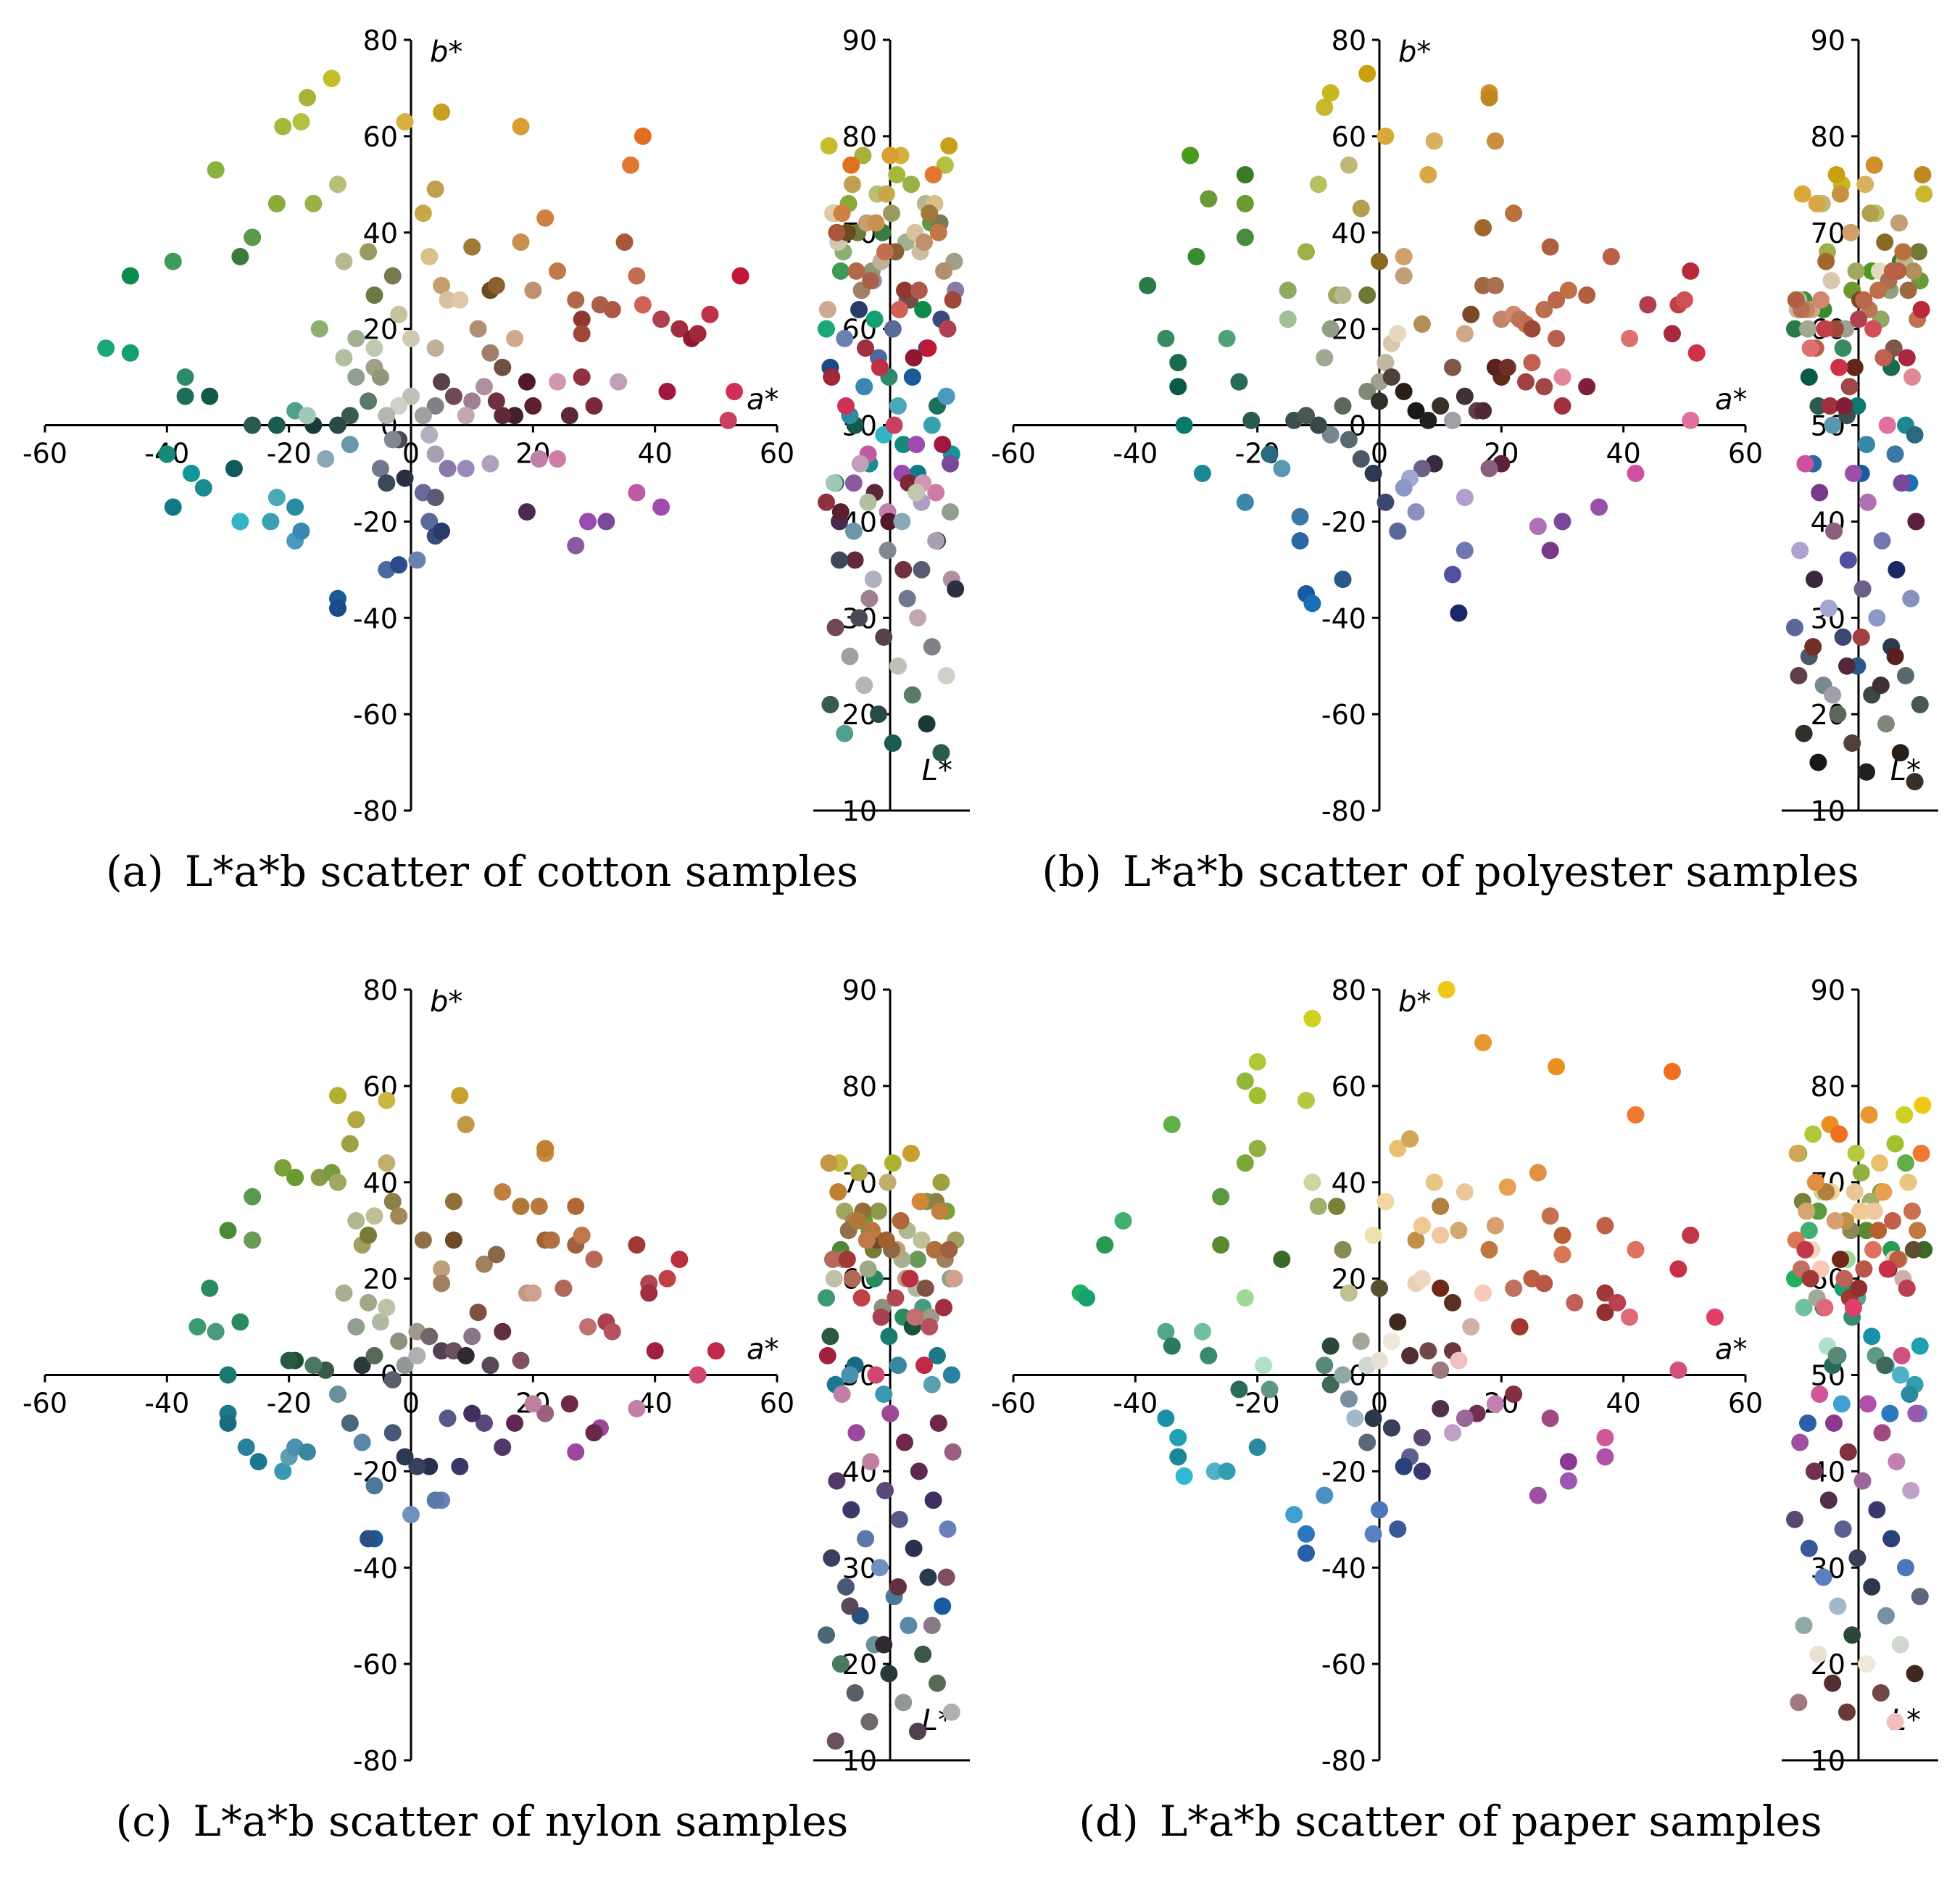  What do you see at coordinates (1828, 1087) in the screenshot?
I see `l-tick-label: 80` at bounding box center [1828, 1087].